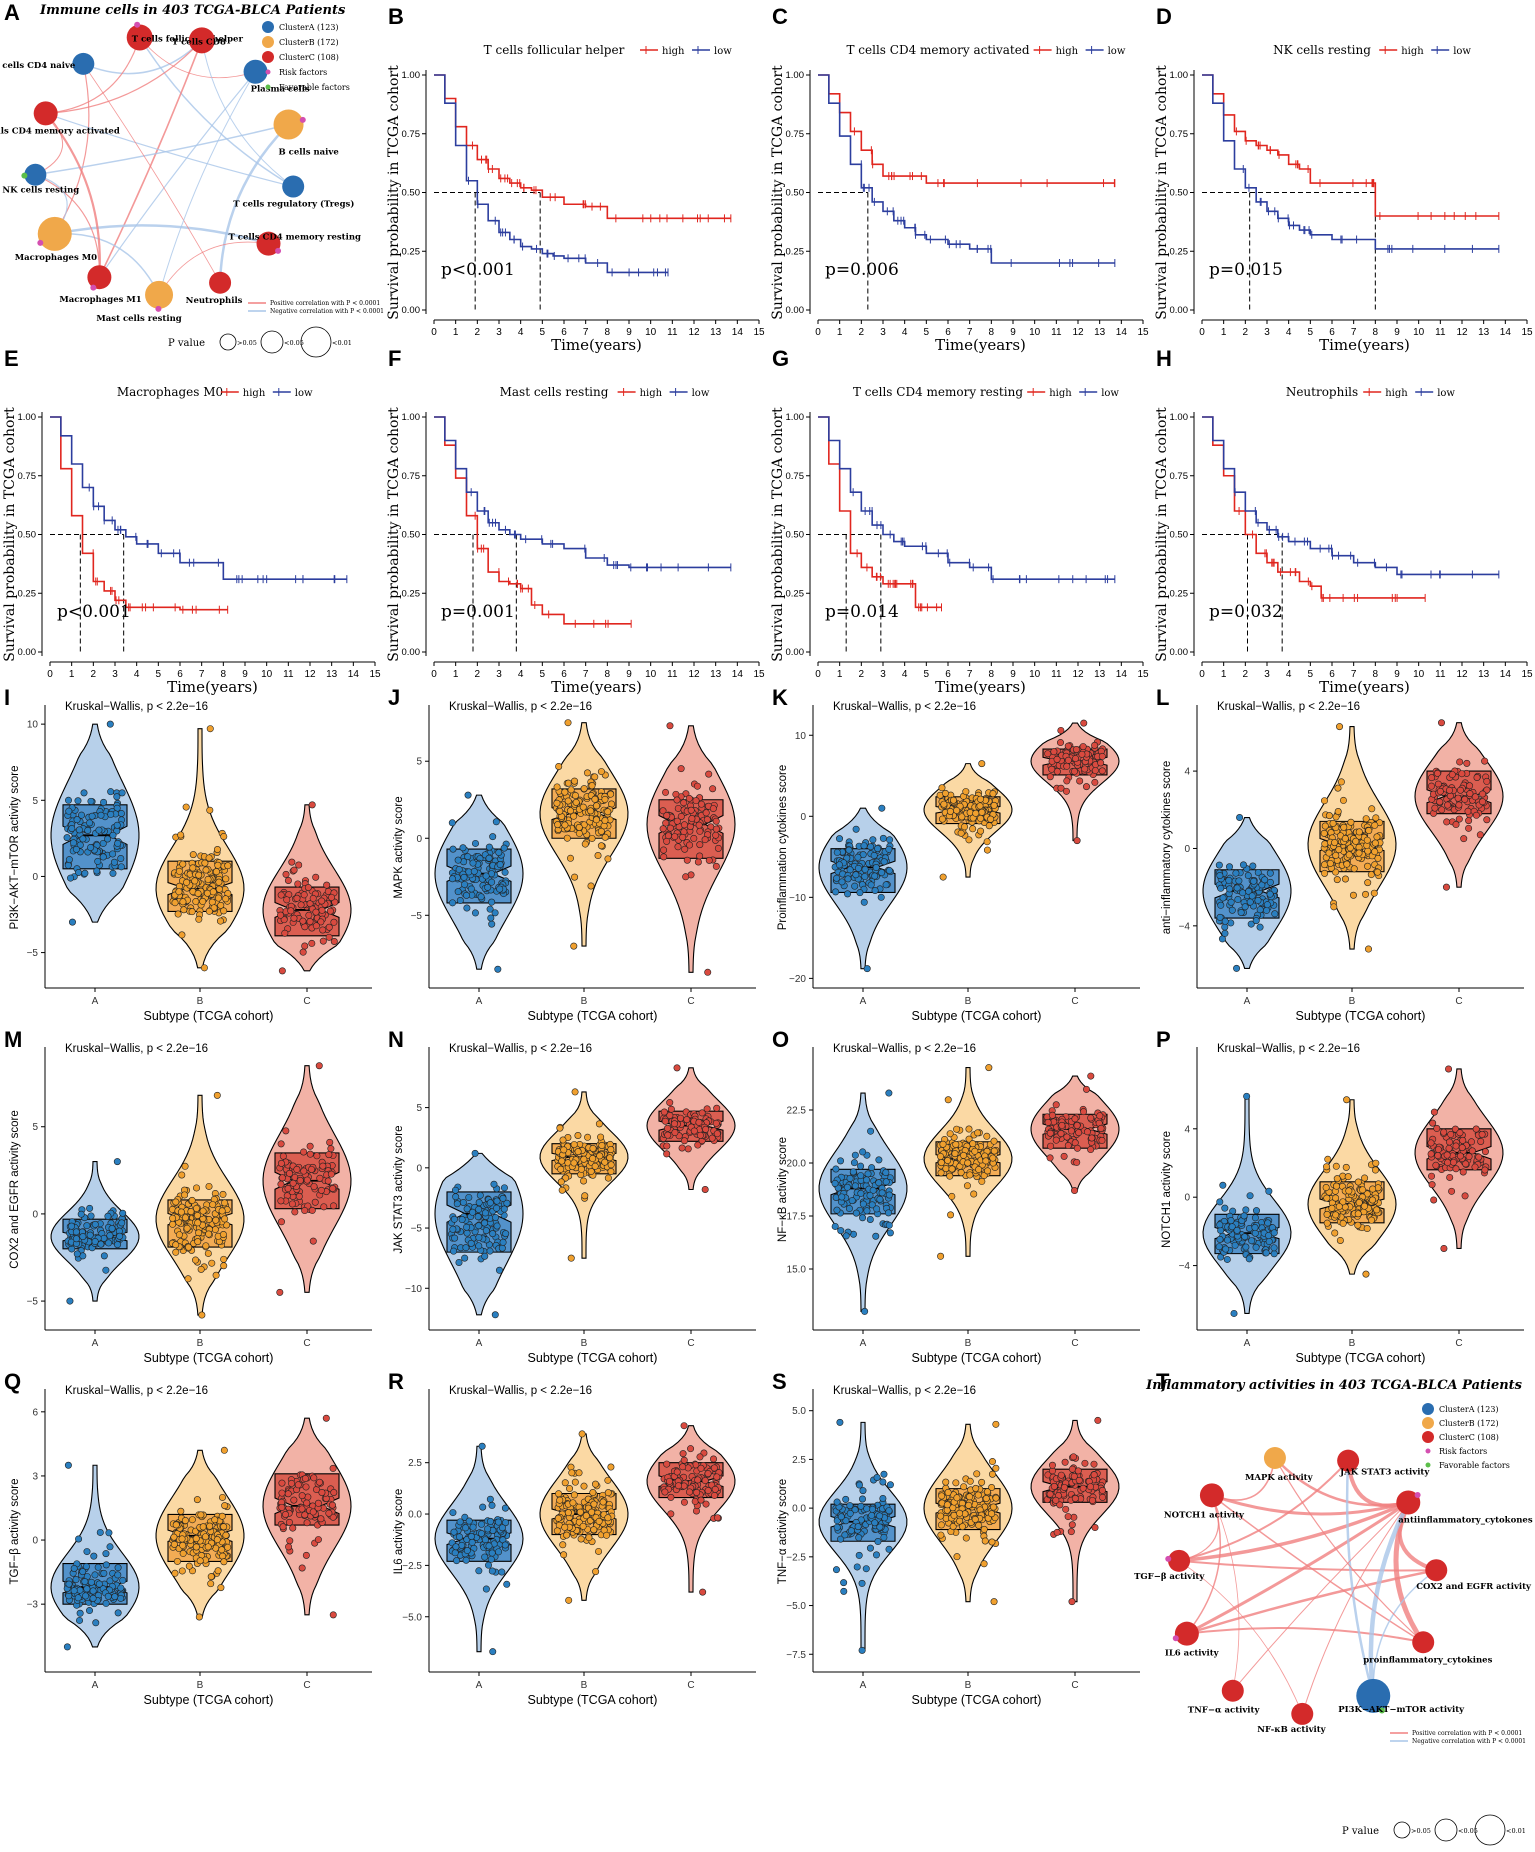 The image size is (1535, 1852). I want to click on favorable-dot, so click(24, 175).